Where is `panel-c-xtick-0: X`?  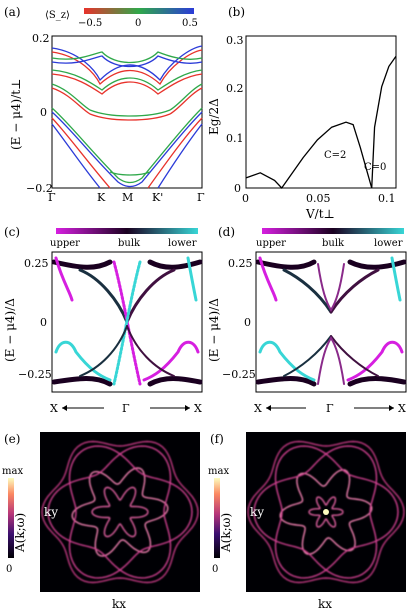 panel-c-xtick-0: X is located at coordinates (54, 408).